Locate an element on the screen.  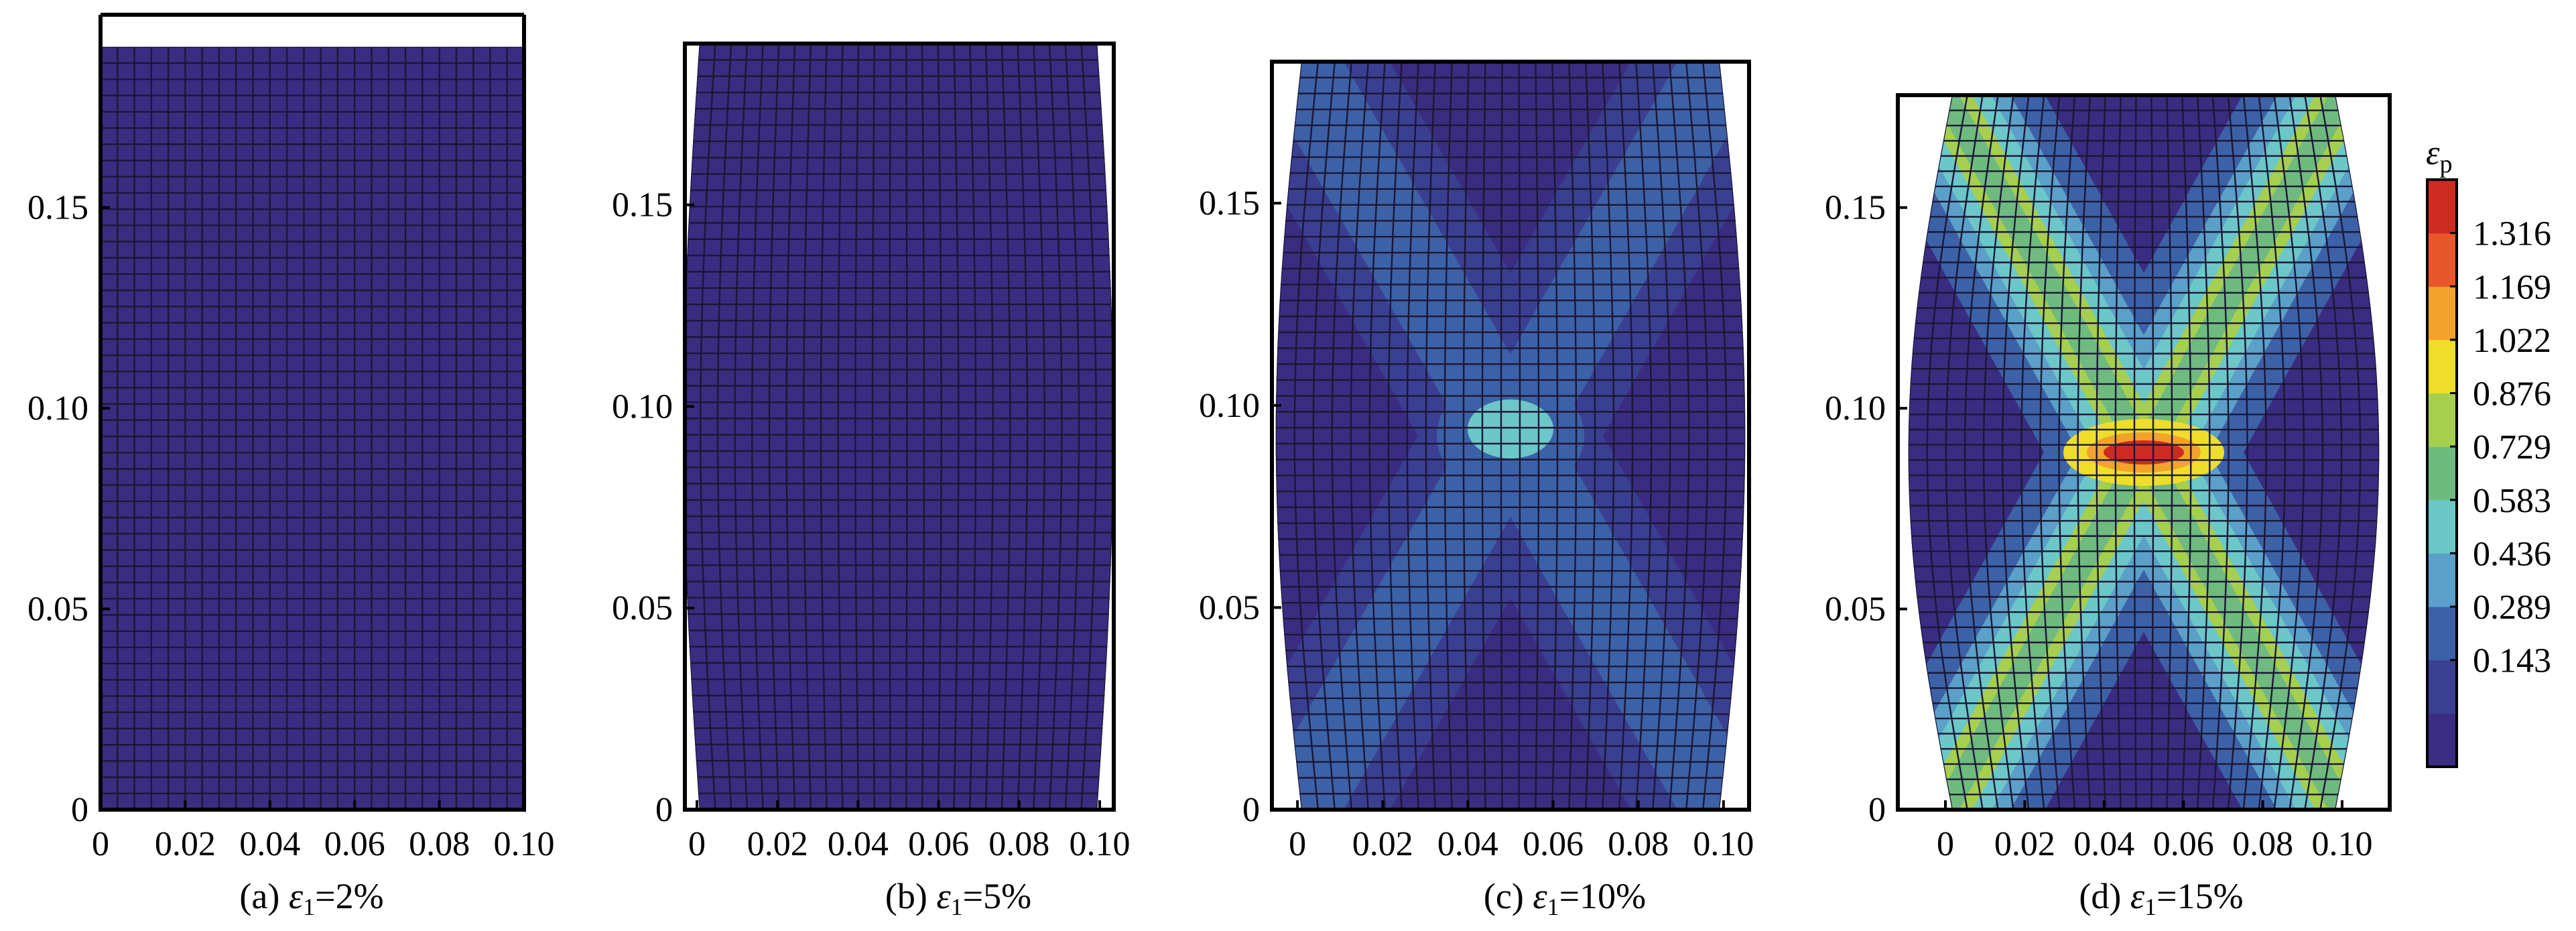
panel-c-plot is located at coordinates (1510, 436).